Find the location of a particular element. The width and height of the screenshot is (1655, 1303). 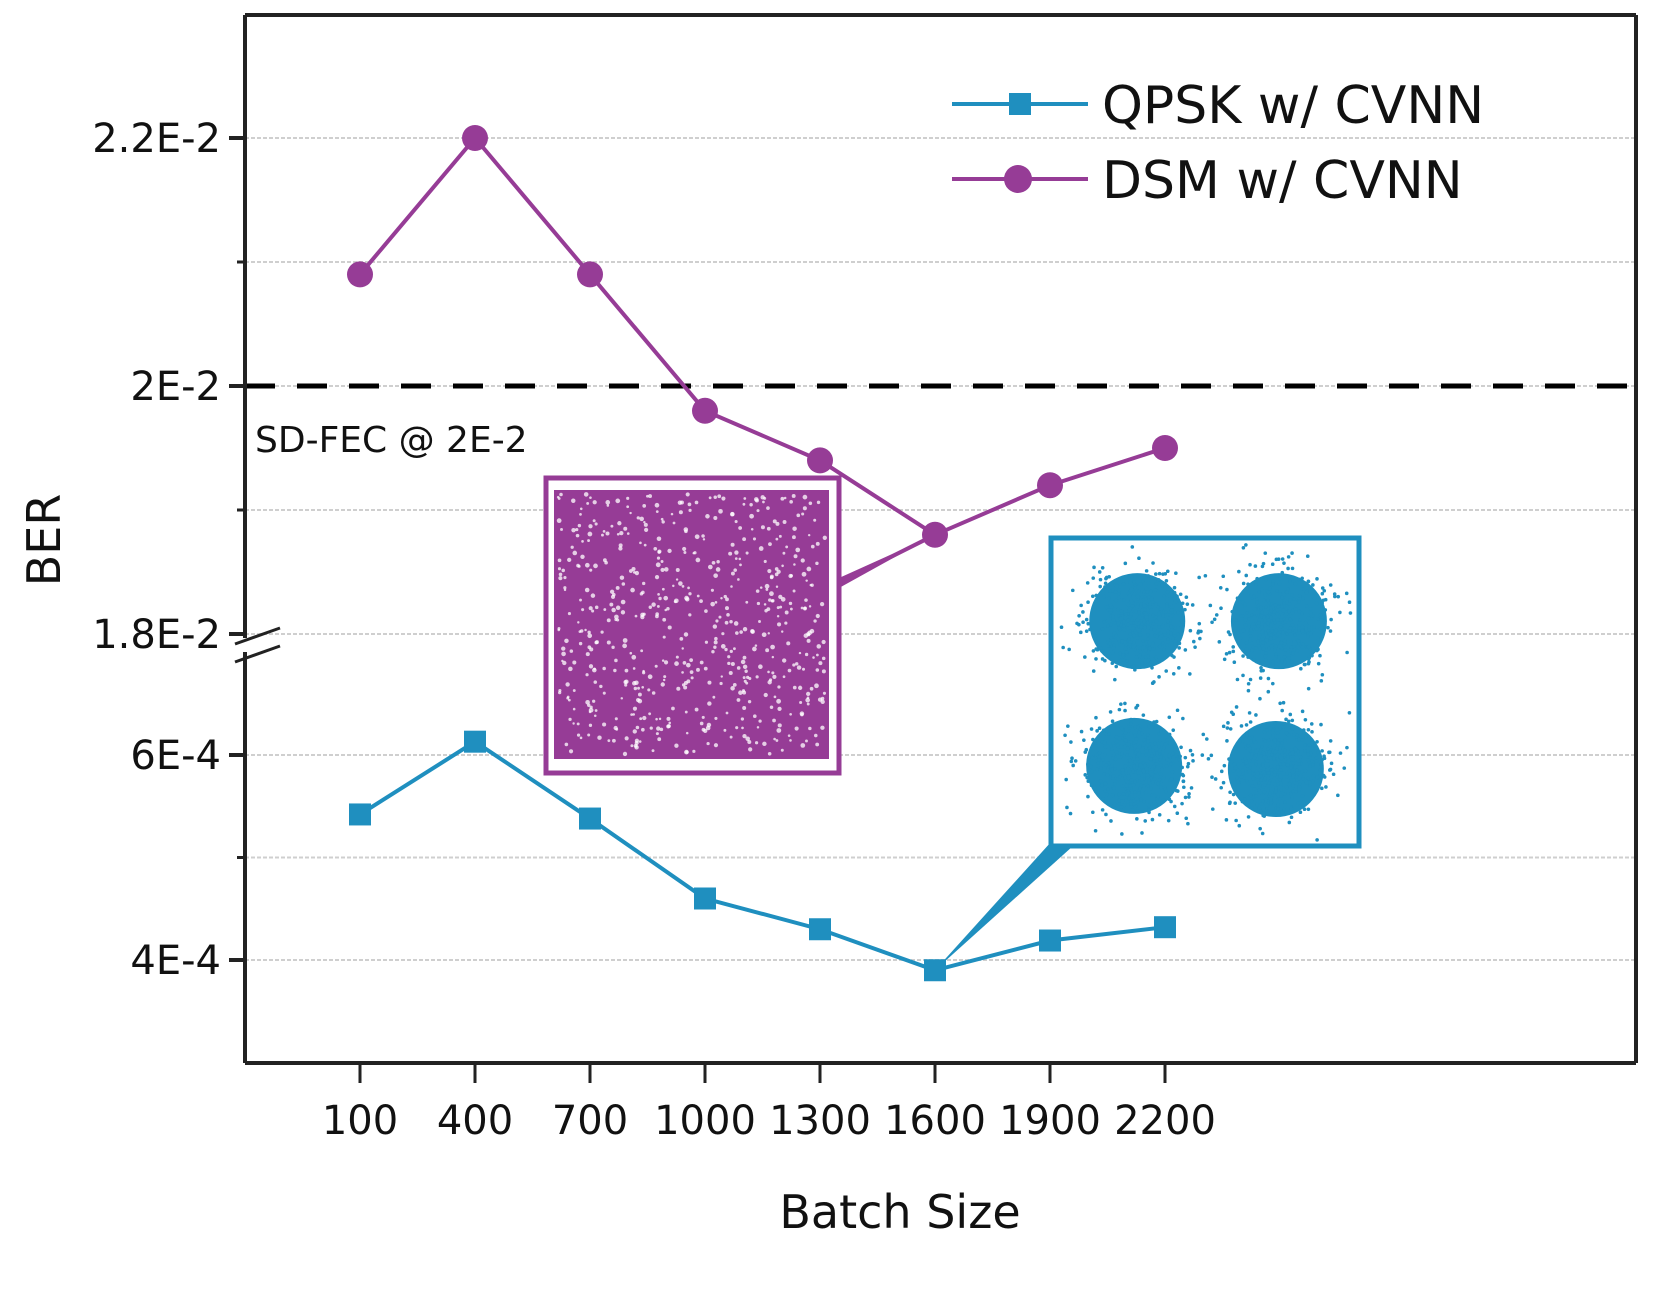

data-point is located at coordinates (820, 460).